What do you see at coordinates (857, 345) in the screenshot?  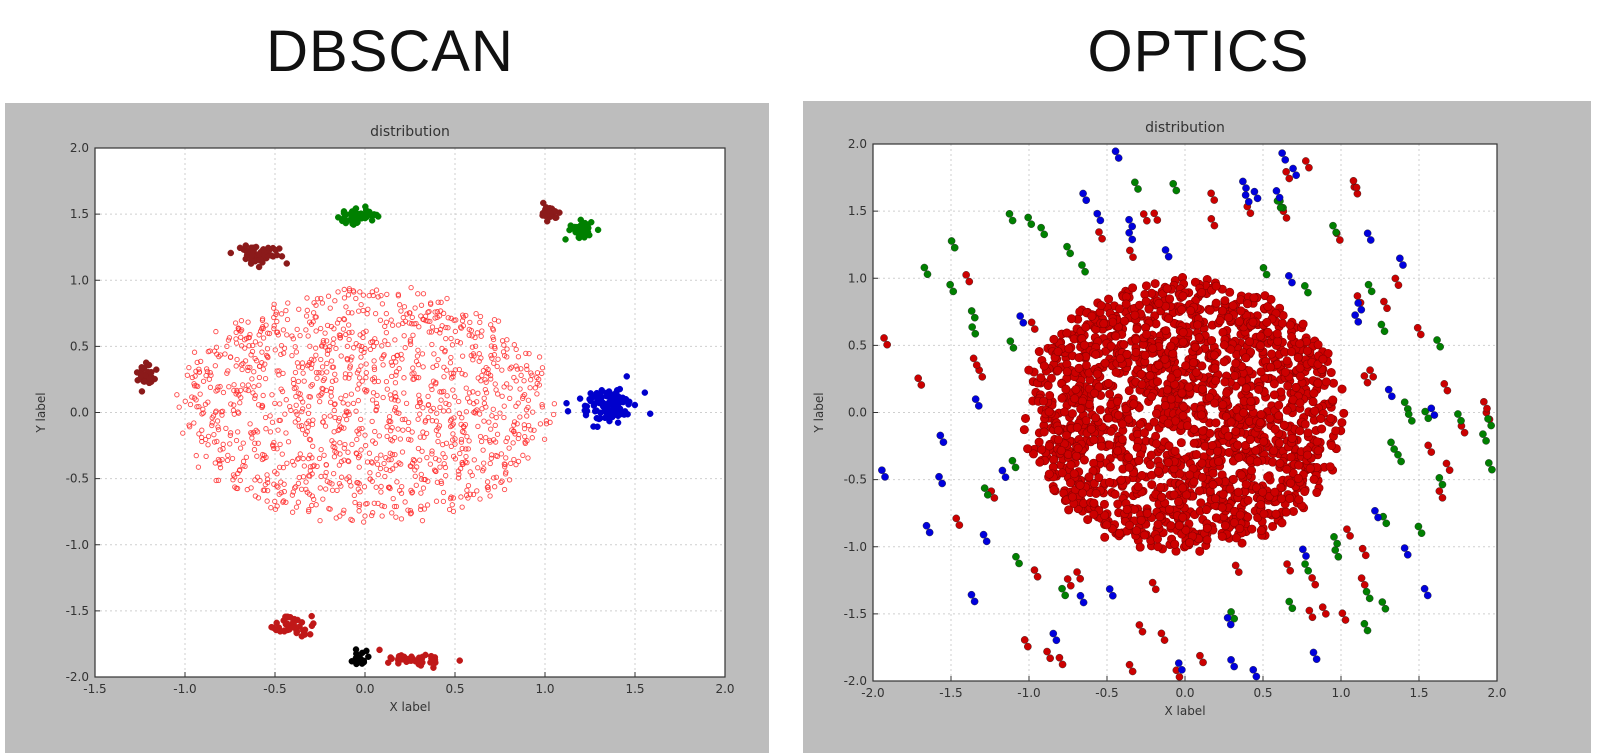 I see `y-tick-label: 0.5` at bounding box center [857, 345].